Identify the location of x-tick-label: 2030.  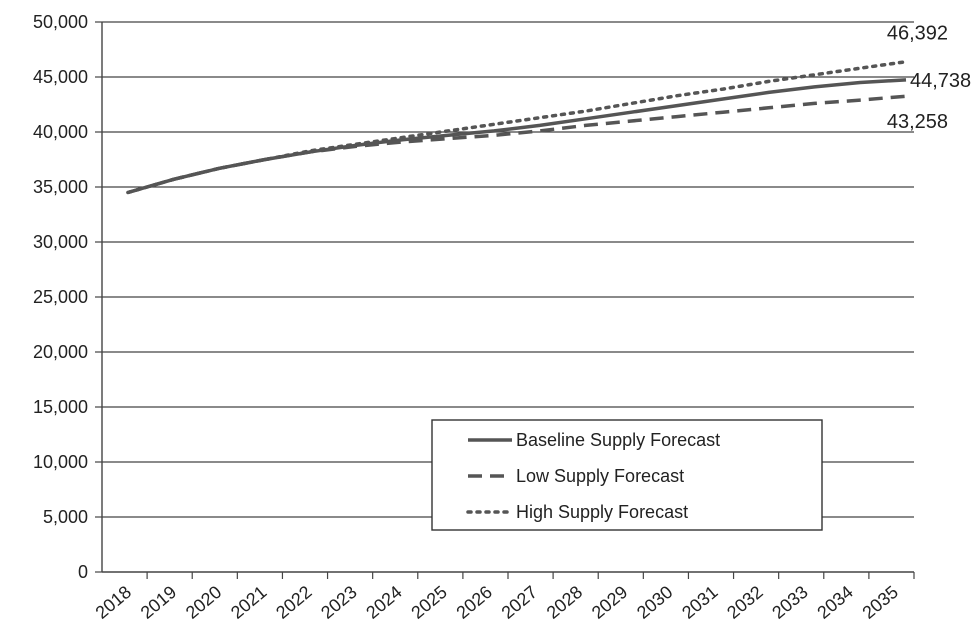
(655, 602).